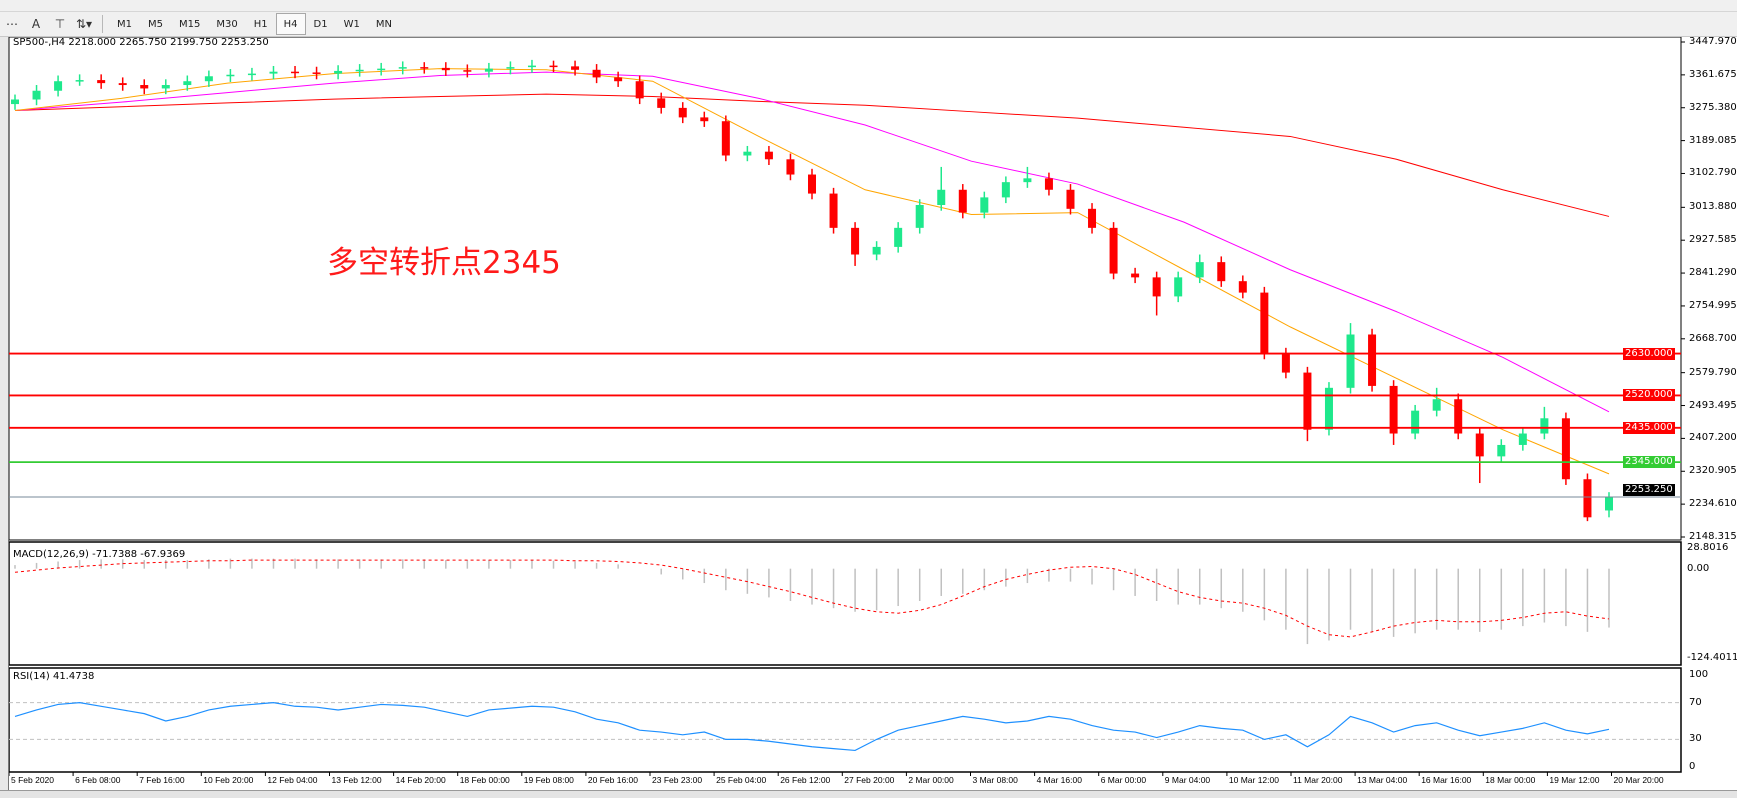 Image resolution: width=1737 pixels, height=798 pixels. Describe the element at coordinates (320, 24) in the screenshot. I see `timeframe-d1-button: D1` at that location.